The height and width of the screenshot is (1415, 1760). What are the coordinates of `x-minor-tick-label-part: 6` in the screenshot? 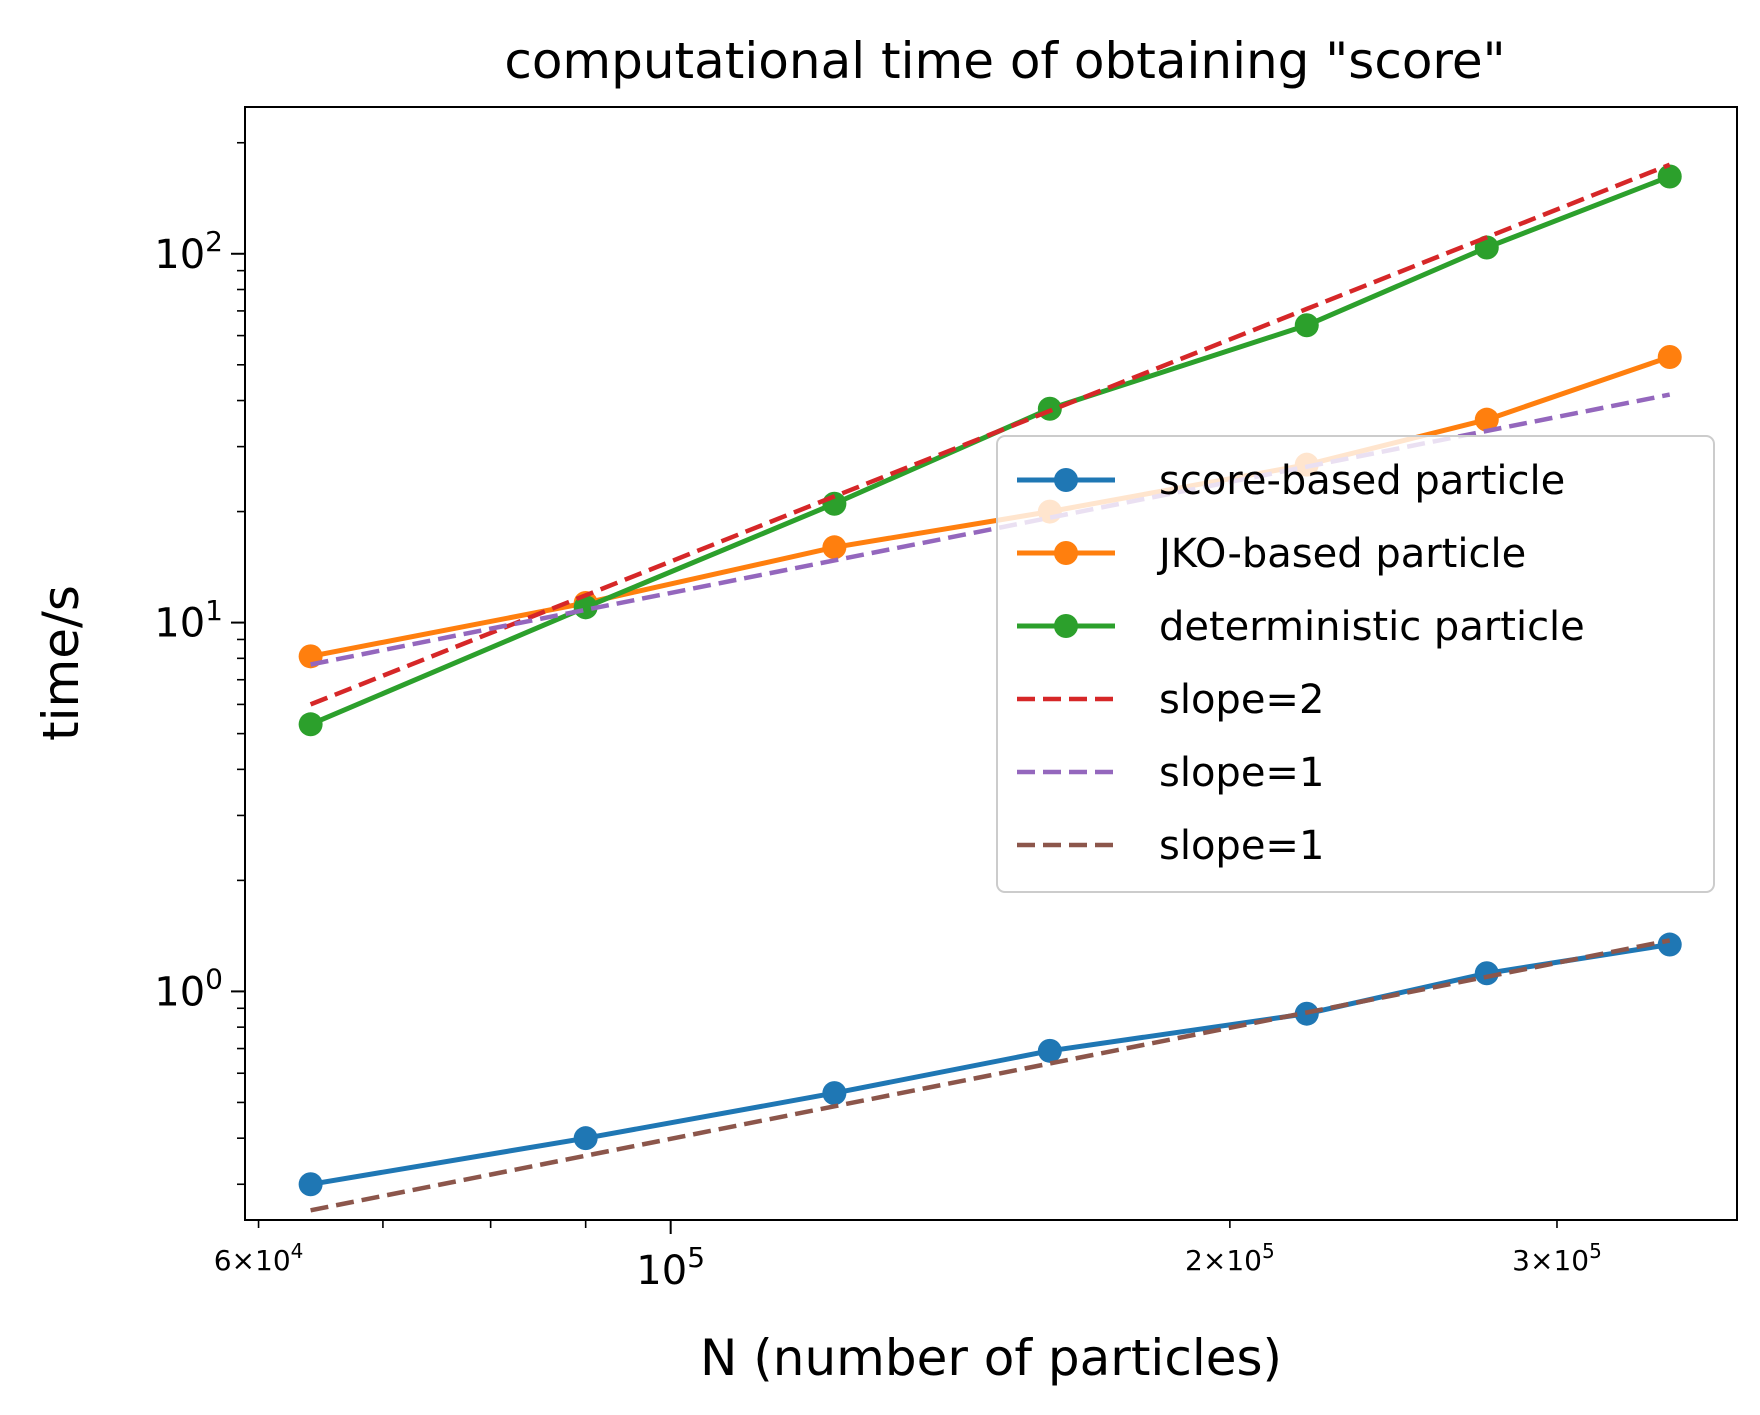 It's located at (223, 1260).